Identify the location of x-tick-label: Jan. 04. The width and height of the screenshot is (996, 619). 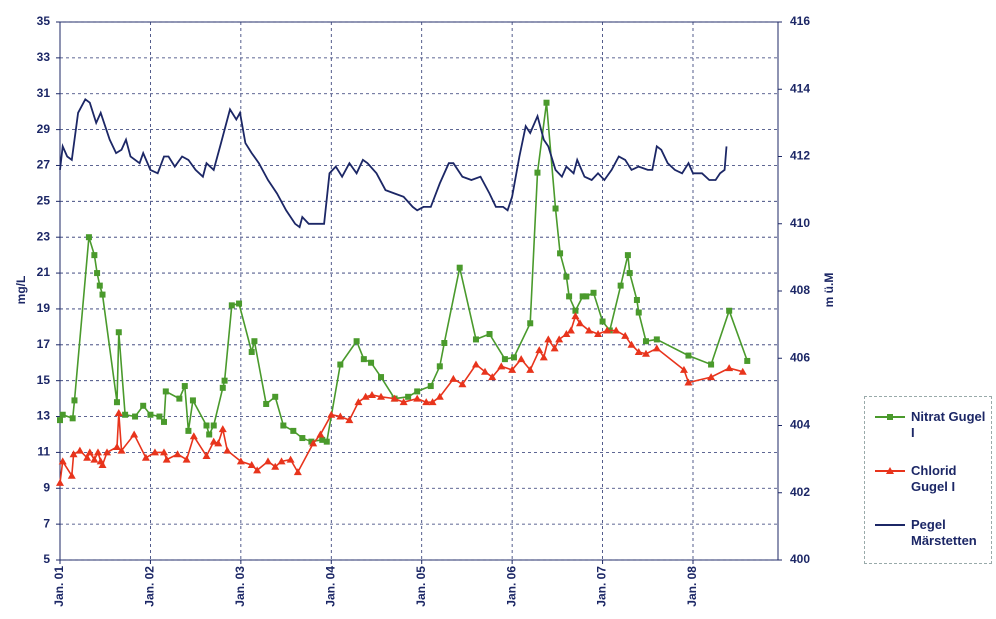
(330, 586).